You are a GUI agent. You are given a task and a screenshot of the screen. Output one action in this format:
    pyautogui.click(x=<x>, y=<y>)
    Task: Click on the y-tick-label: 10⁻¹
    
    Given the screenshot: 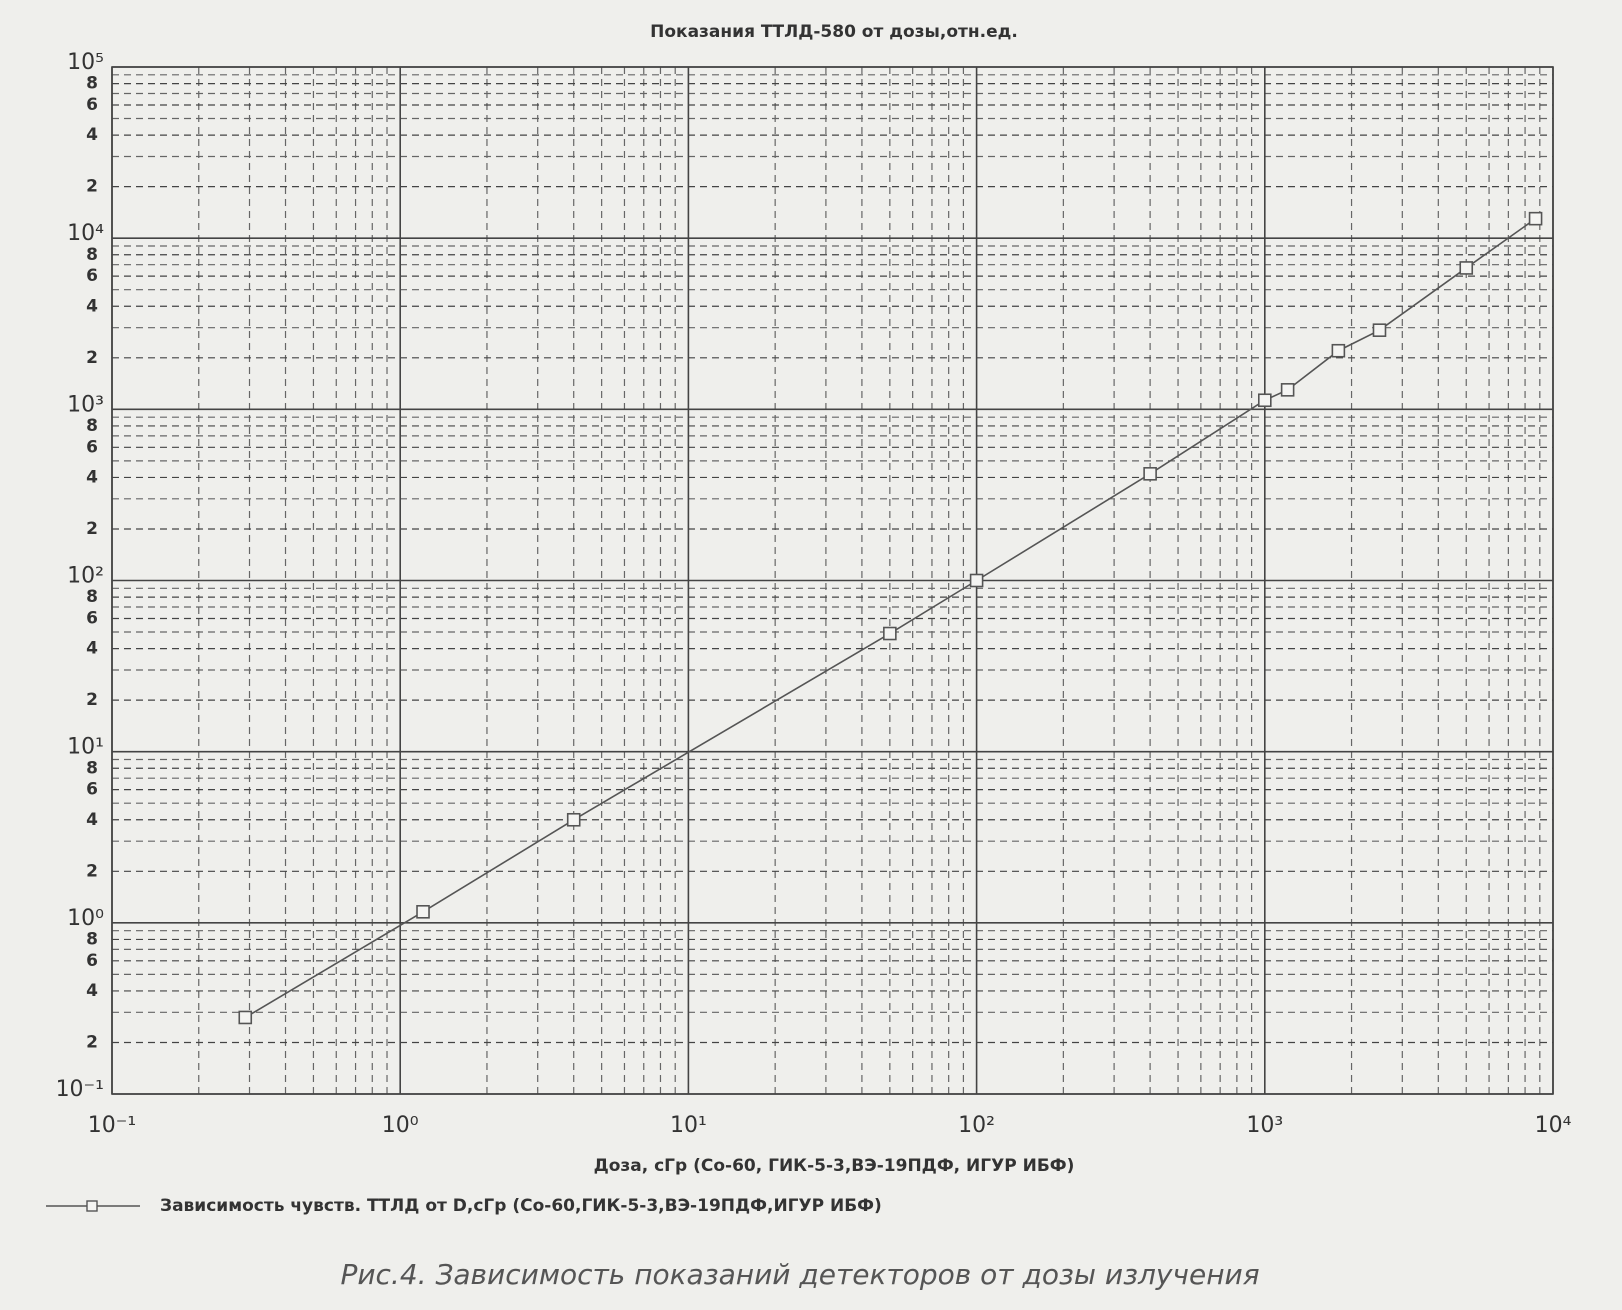 What is the action you would take?
    pyautogui.click(x=80, y=1089)
    